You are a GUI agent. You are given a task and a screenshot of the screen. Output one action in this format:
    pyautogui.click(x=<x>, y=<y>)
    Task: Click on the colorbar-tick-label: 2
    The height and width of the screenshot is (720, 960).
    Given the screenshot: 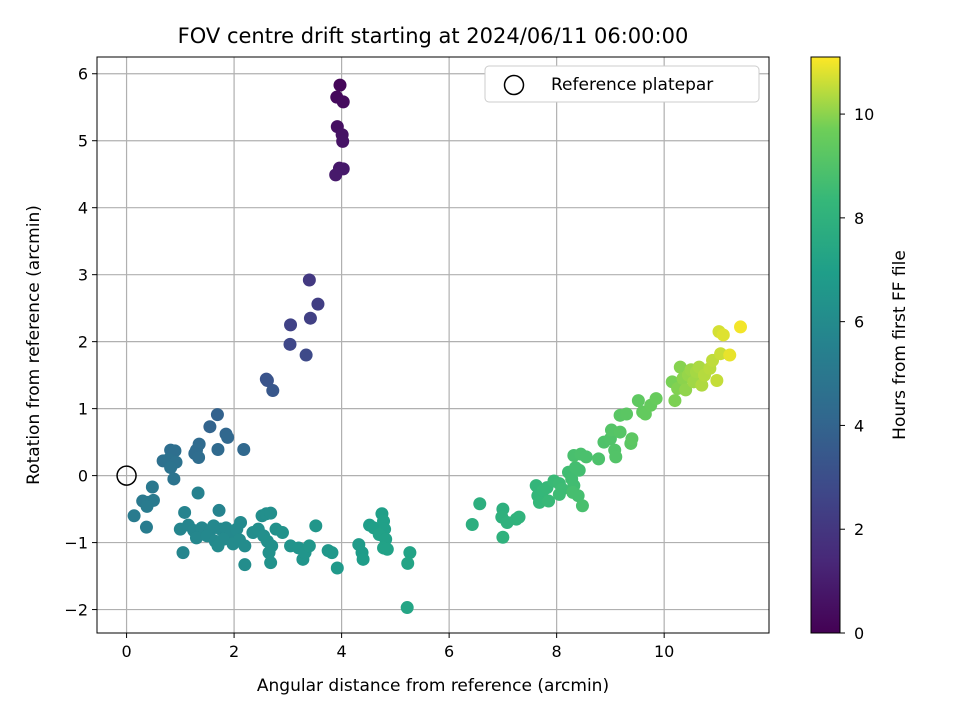 What is the action you would take?
    pyautogui.click(x=859, y=529)
    